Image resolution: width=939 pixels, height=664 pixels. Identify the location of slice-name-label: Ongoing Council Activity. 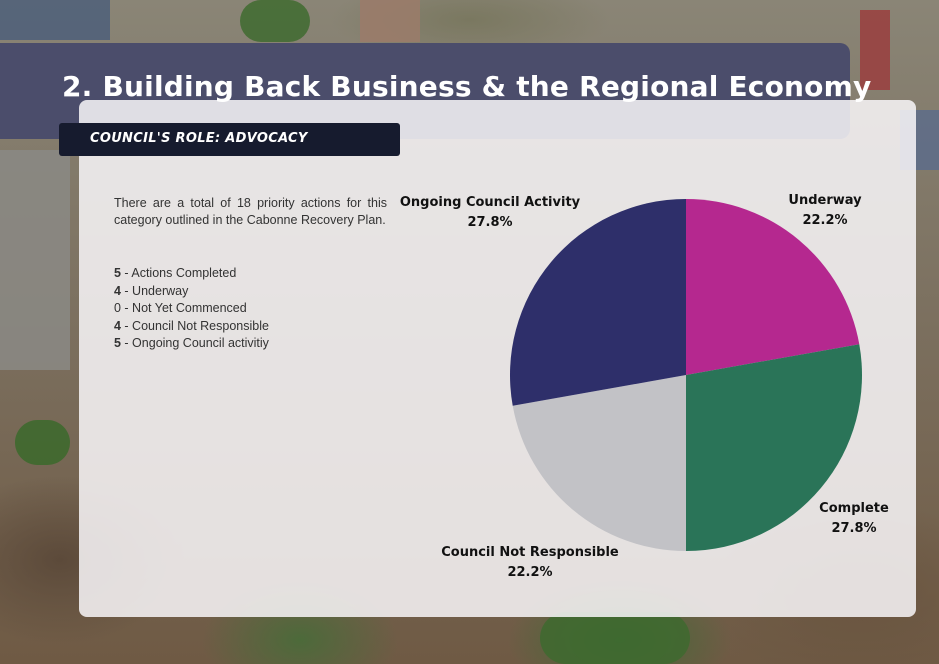
(490, 202).